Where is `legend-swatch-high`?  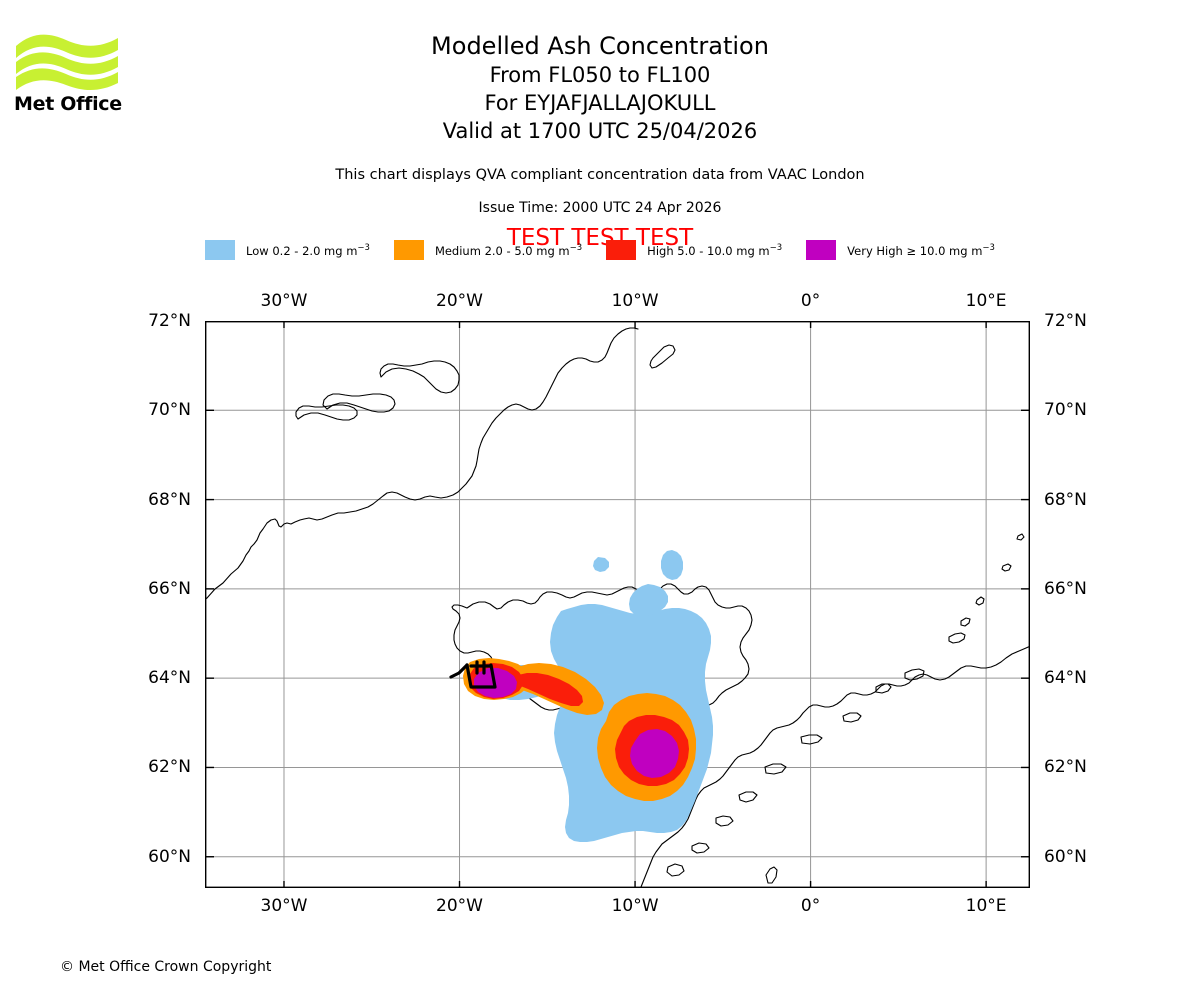
legend-swatch-high is located at coordinates (621, 250).